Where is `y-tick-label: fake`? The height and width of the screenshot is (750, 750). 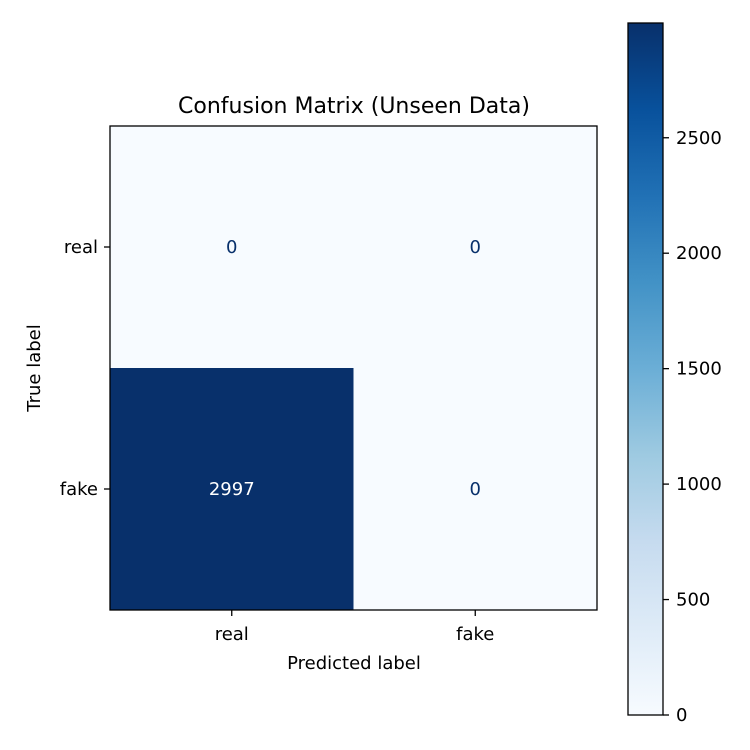
y-tick-label: fake is located at coordinates (79, 489).